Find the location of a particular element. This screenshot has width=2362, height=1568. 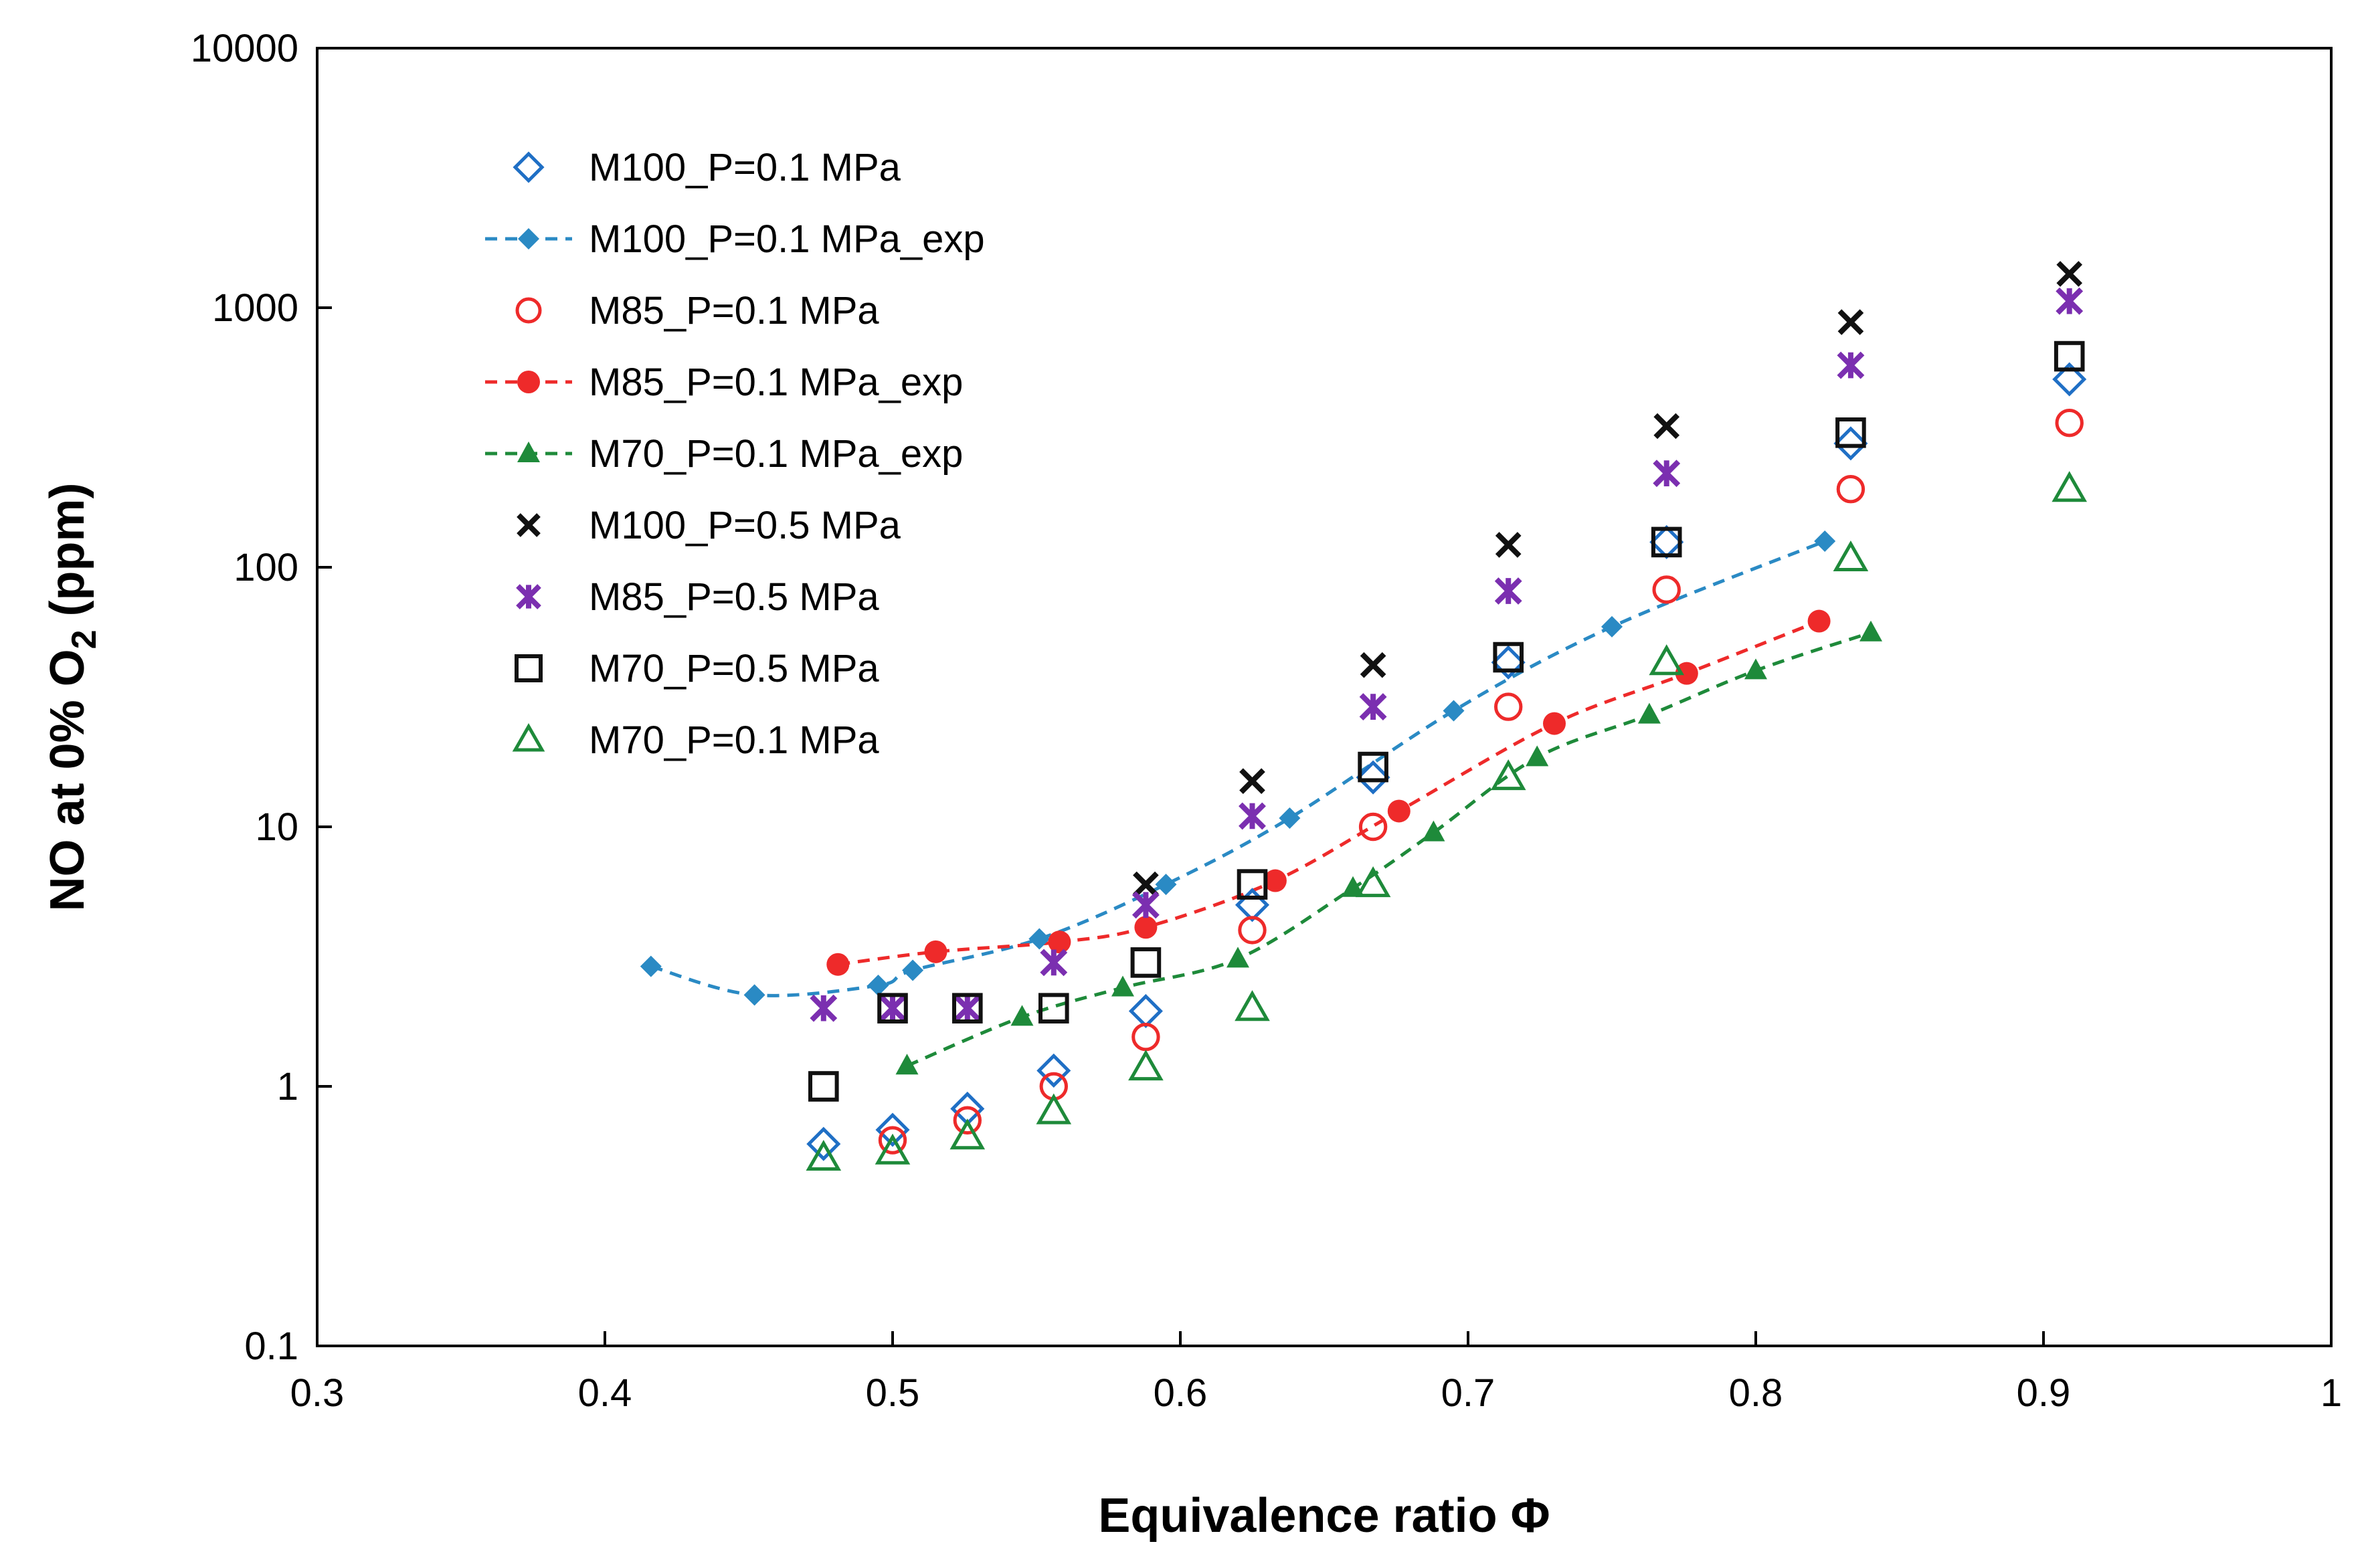

legend-label: M85_P=0.5 MPa is located at coordinates (734, 597).